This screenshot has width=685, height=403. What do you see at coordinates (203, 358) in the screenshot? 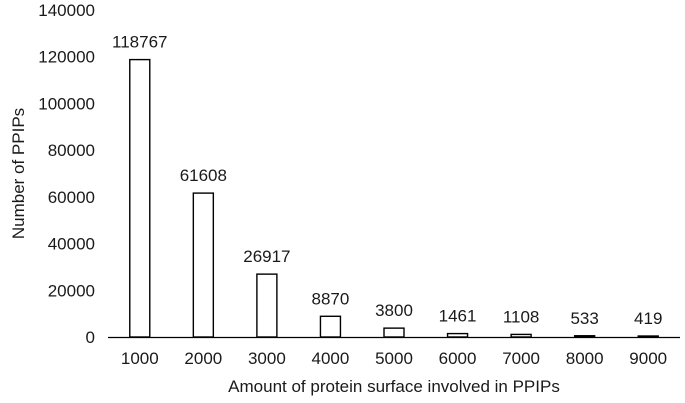
I see `x-tick-label: 2000` at bounding box center [203, 358].